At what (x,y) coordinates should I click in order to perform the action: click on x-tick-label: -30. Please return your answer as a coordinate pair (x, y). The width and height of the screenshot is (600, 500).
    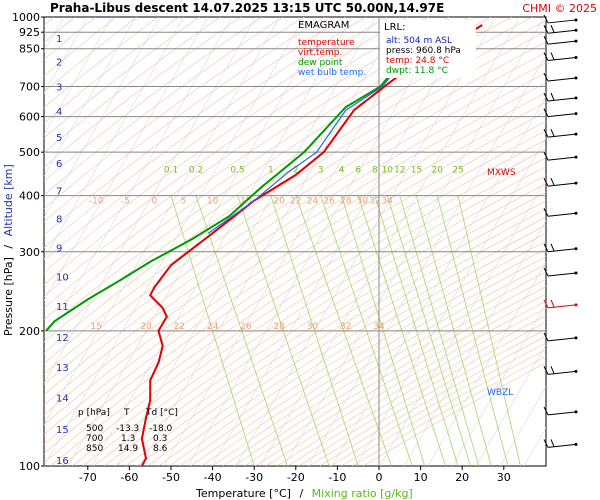
    Looking at the image, I should click on (254, 477).